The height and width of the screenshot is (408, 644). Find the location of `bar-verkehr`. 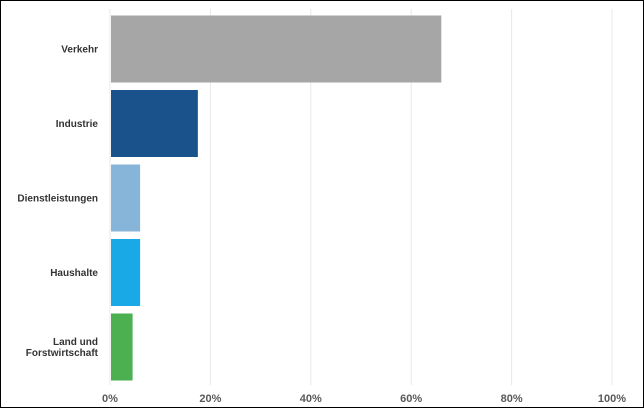

bar-verkehr is located at coordinates (276, 49).